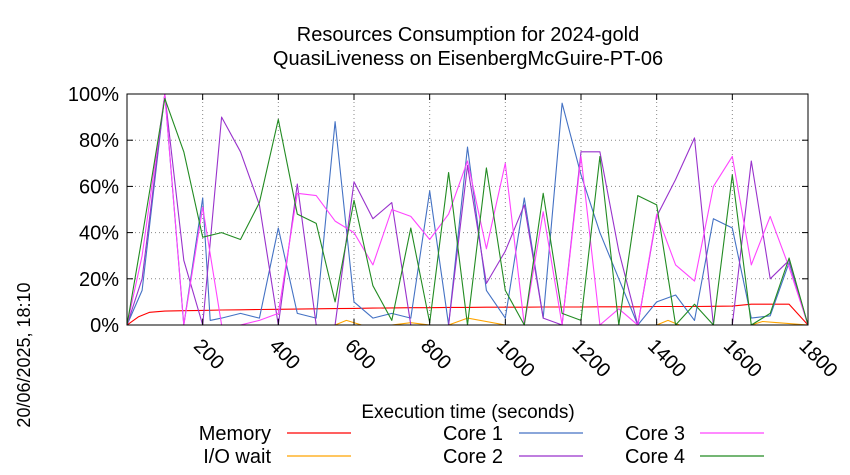 Image resolution: width=850 pixels, height=475 pixels. Describe the element at coordinates (208, 354) in the screenshot. I see `x-tick-label: 200` at that location.